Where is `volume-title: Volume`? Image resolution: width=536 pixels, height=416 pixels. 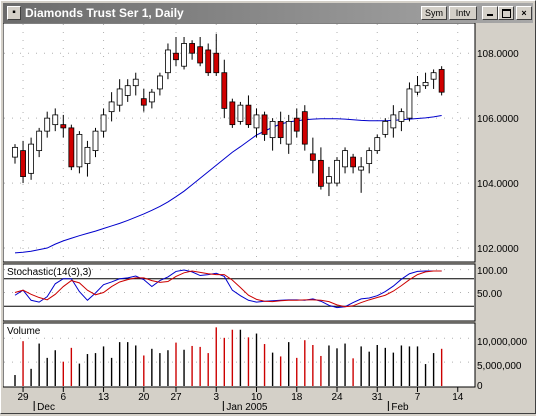 volume-title: Volume is located at coordinates (24, 331).